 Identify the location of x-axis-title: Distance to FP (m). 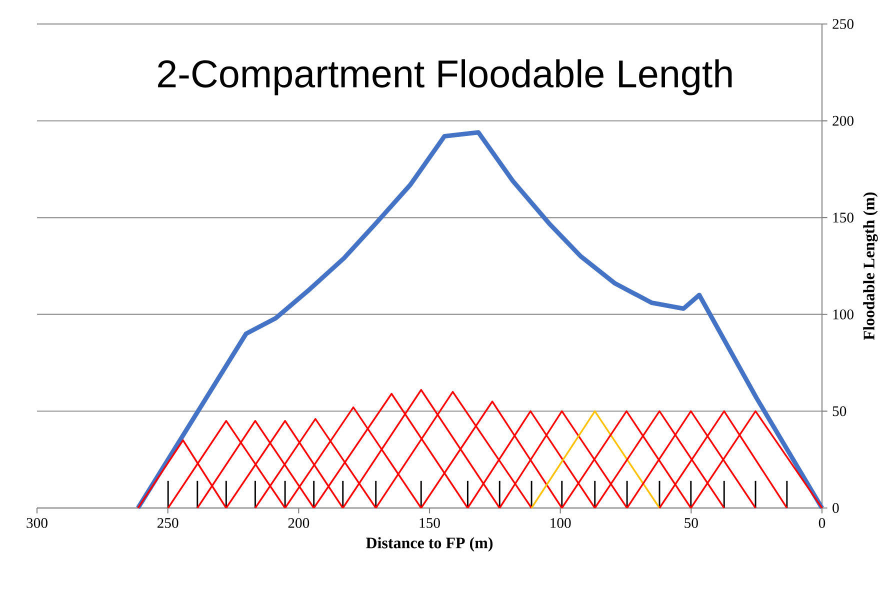
(429, 544).